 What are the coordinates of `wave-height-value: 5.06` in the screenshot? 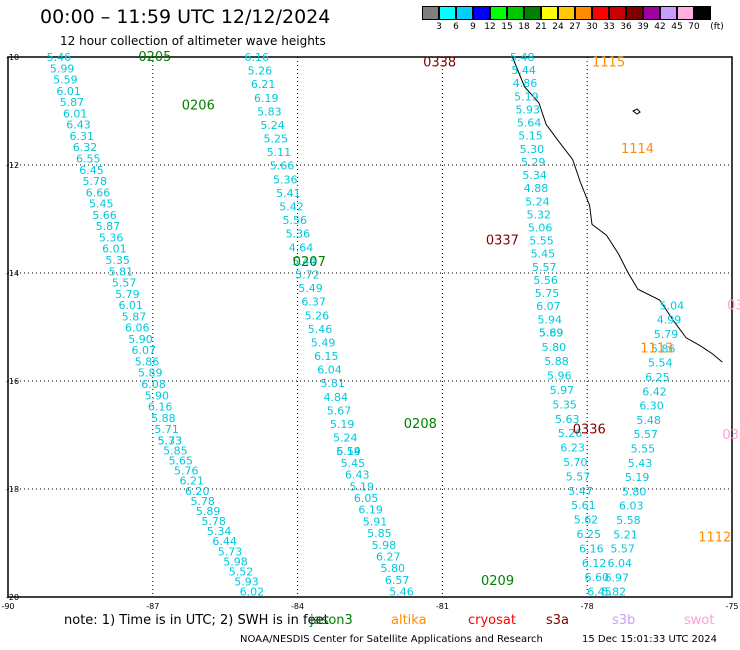 It's located at (540, 227).